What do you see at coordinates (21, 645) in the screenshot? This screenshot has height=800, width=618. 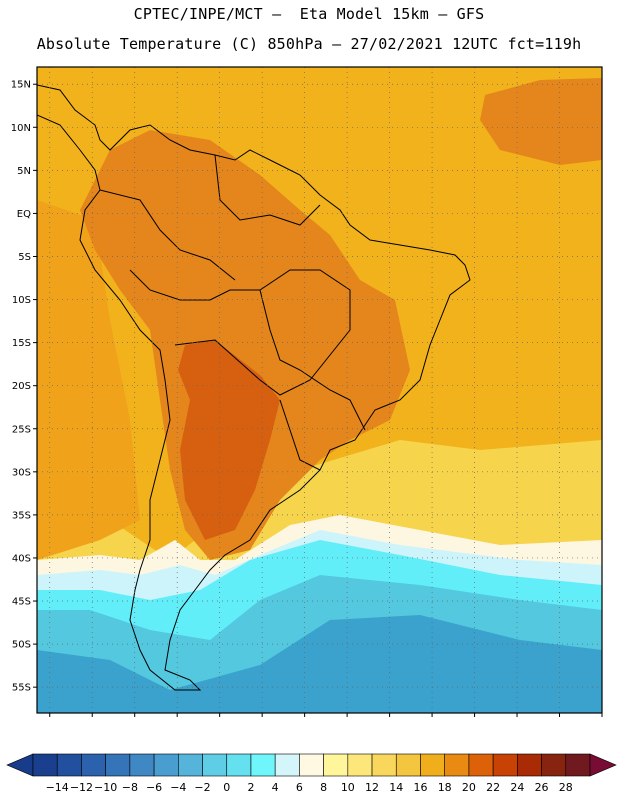 I see `lat-label: 50S` at bounding box center [21, 645].